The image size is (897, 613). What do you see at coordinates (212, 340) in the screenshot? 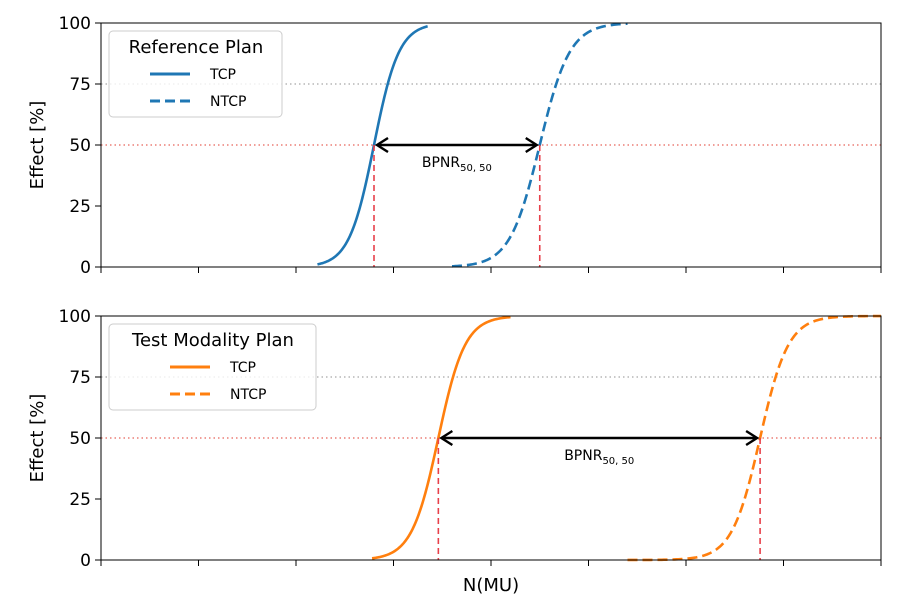
I see `legend-title: Test Modality Plan` at bounding box center [212, 340].